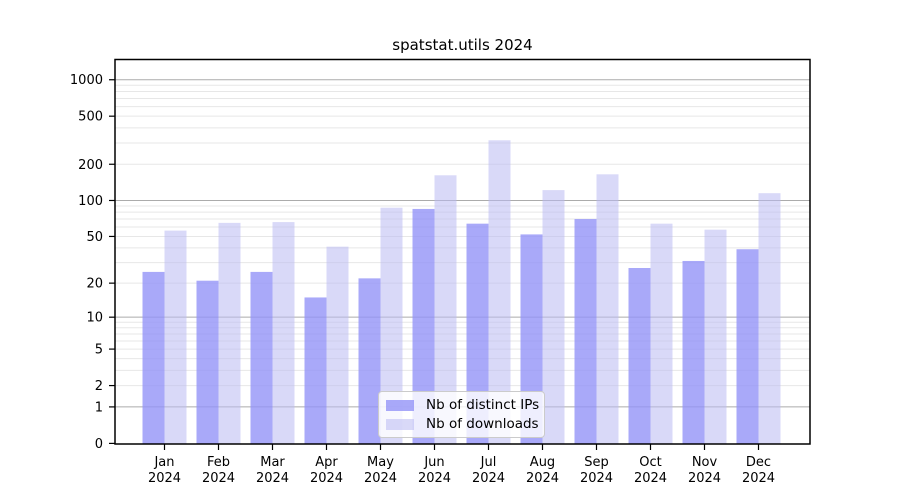 The height and width of the screenshot is (500, 900). What do you see at coordinates (445, 309) in the screenshot?
I see `bar-jun-downloads` at bounding box center [445, 309].